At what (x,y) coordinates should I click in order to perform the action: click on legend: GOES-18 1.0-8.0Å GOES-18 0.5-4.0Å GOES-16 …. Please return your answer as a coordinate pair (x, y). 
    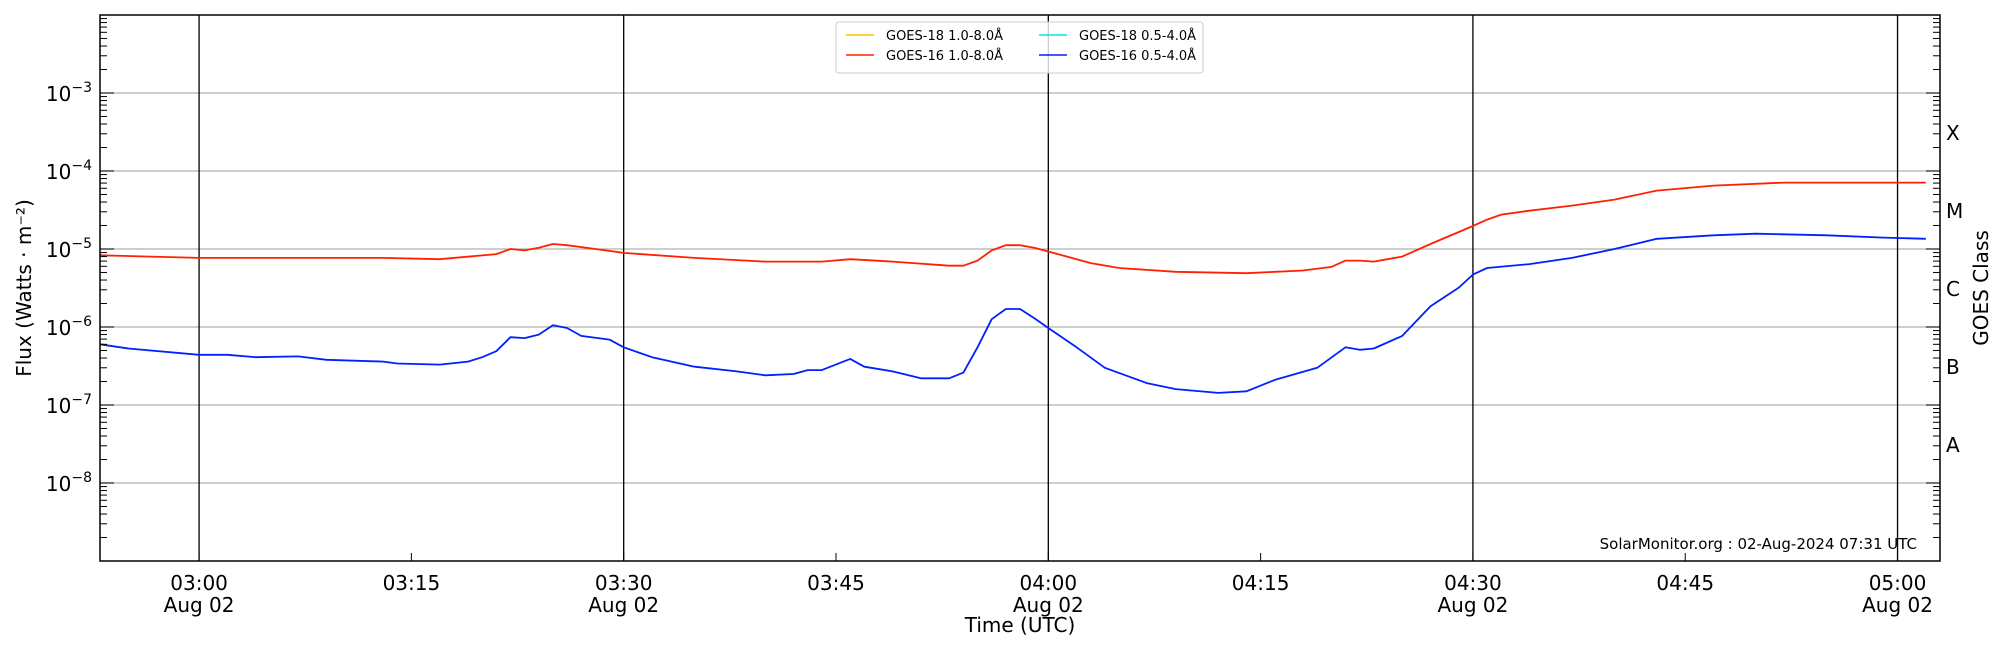
    Looking at the image, I should click on (1019, 47).